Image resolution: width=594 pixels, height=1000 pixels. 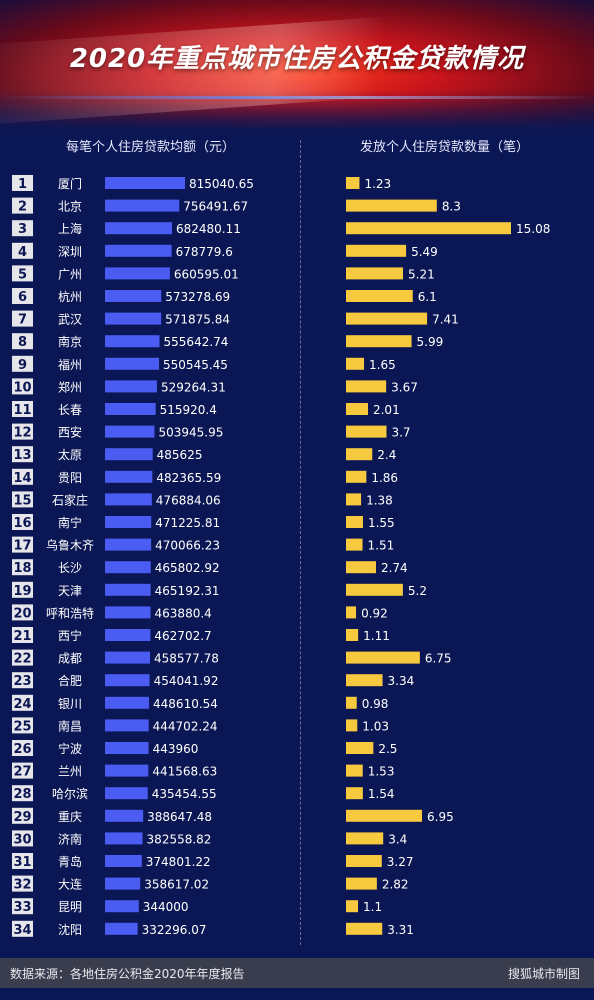 I want to click on city-label: 昆明, so click(x=70, y=907).